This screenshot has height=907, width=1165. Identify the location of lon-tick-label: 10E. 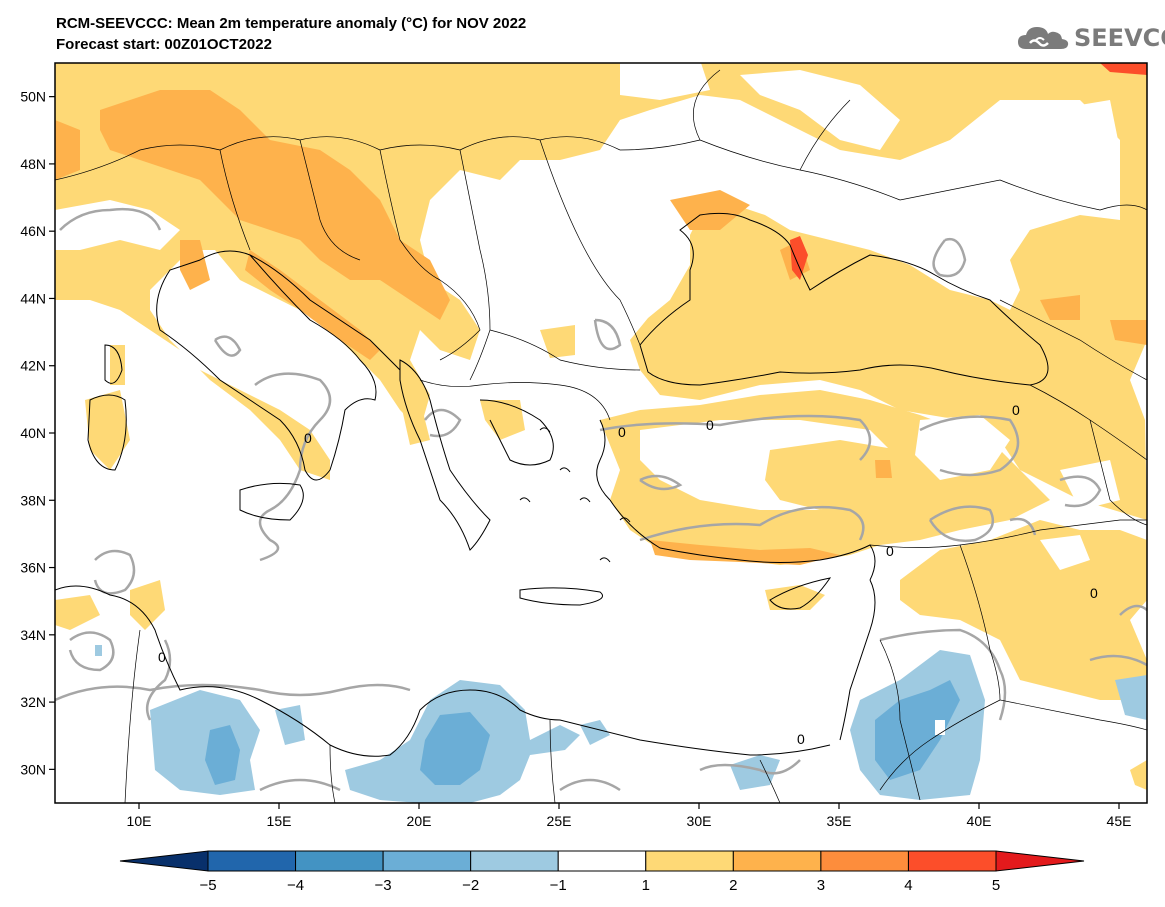
(139, 821).